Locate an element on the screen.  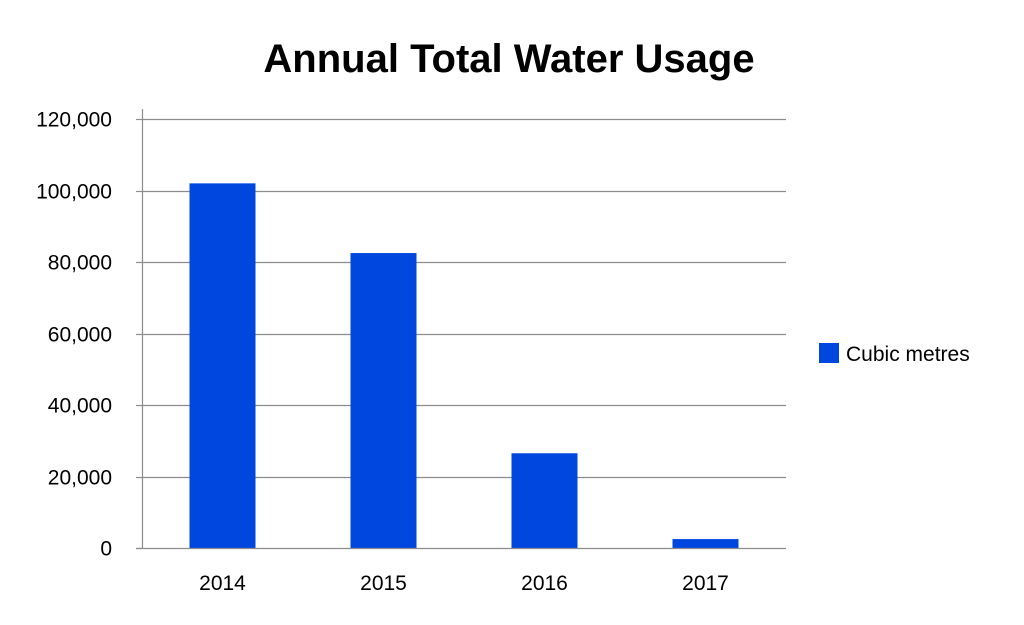
x-tick-label: 2016 is located at coordinates (544, 583).